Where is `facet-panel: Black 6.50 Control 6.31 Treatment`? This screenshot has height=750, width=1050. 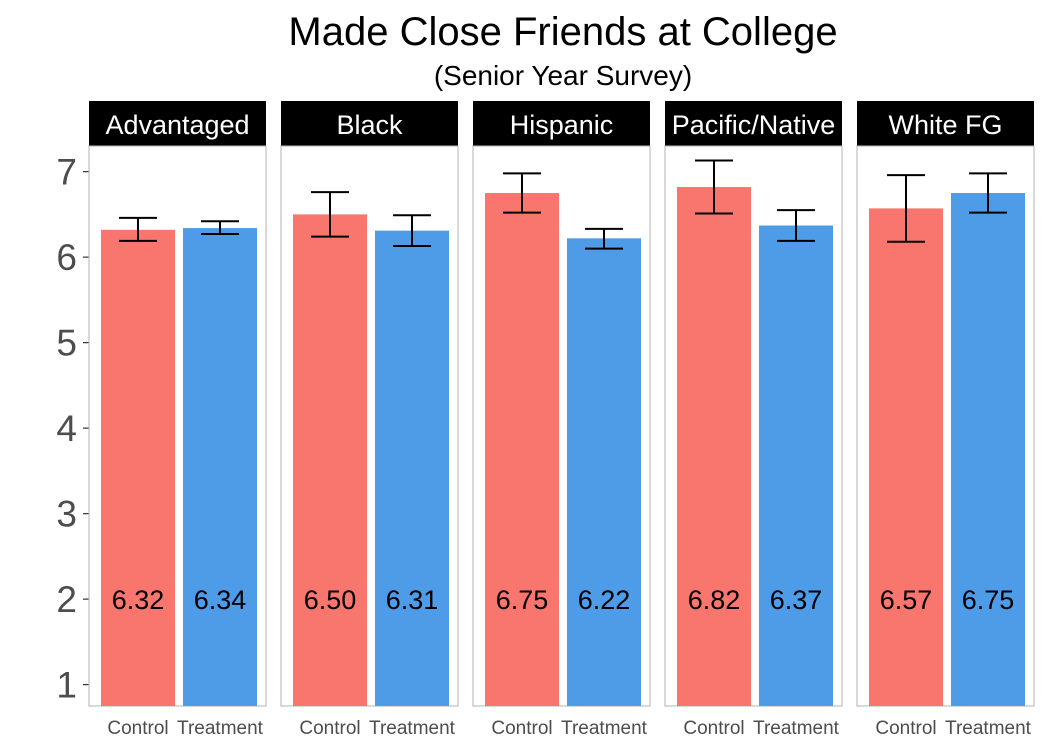
facet-panel: Black 6.50 Control 6.31 Treatment is located at coordinates (369, 420).